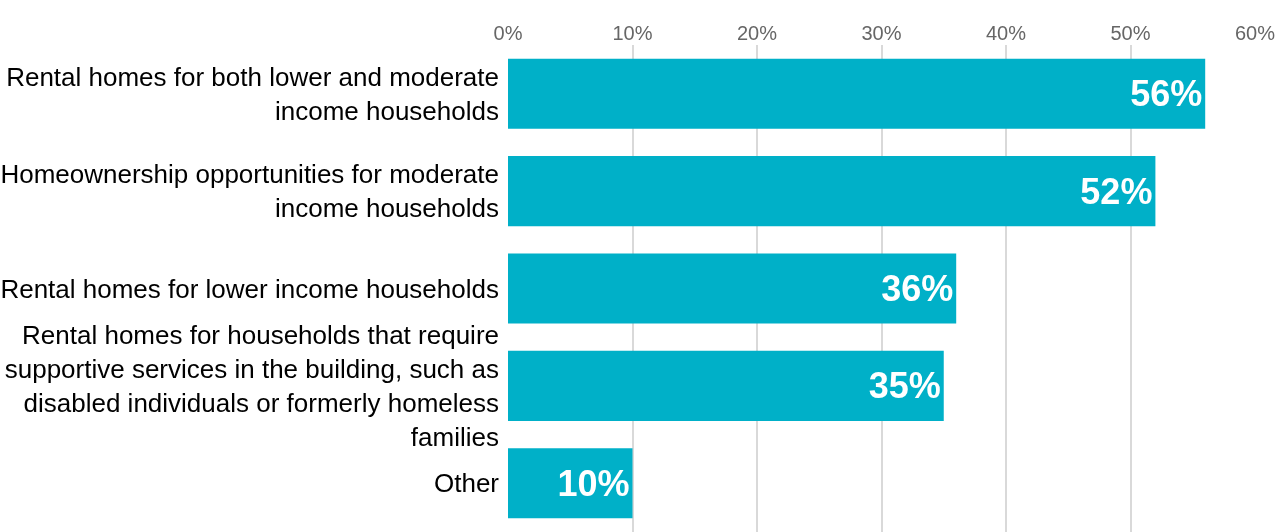 This screenshot has width=1285, height=532. I want to click on data-label: 10%, so click(593, 483).